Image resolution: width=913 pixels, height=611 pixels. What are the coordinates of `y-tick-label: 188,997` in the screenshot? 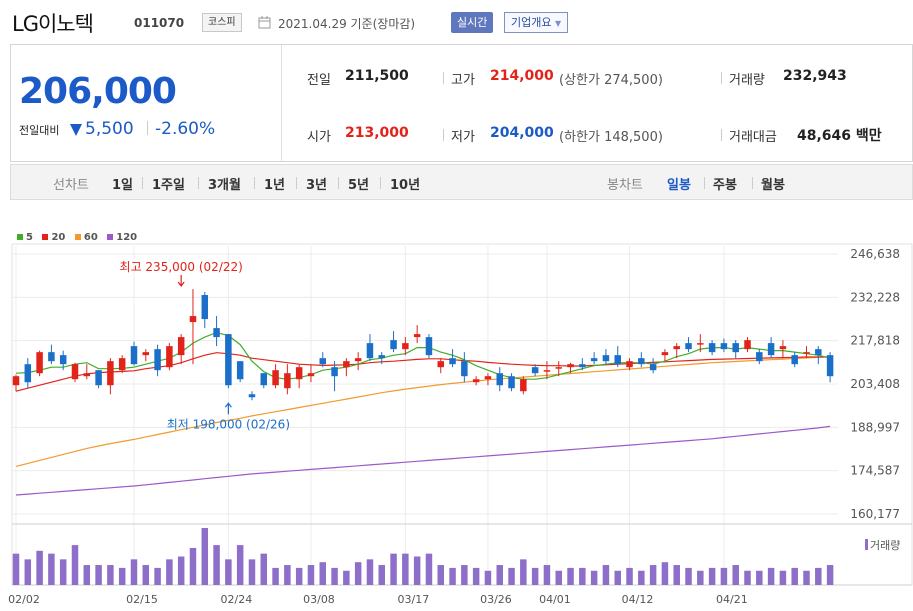 It's located at (875, 427).